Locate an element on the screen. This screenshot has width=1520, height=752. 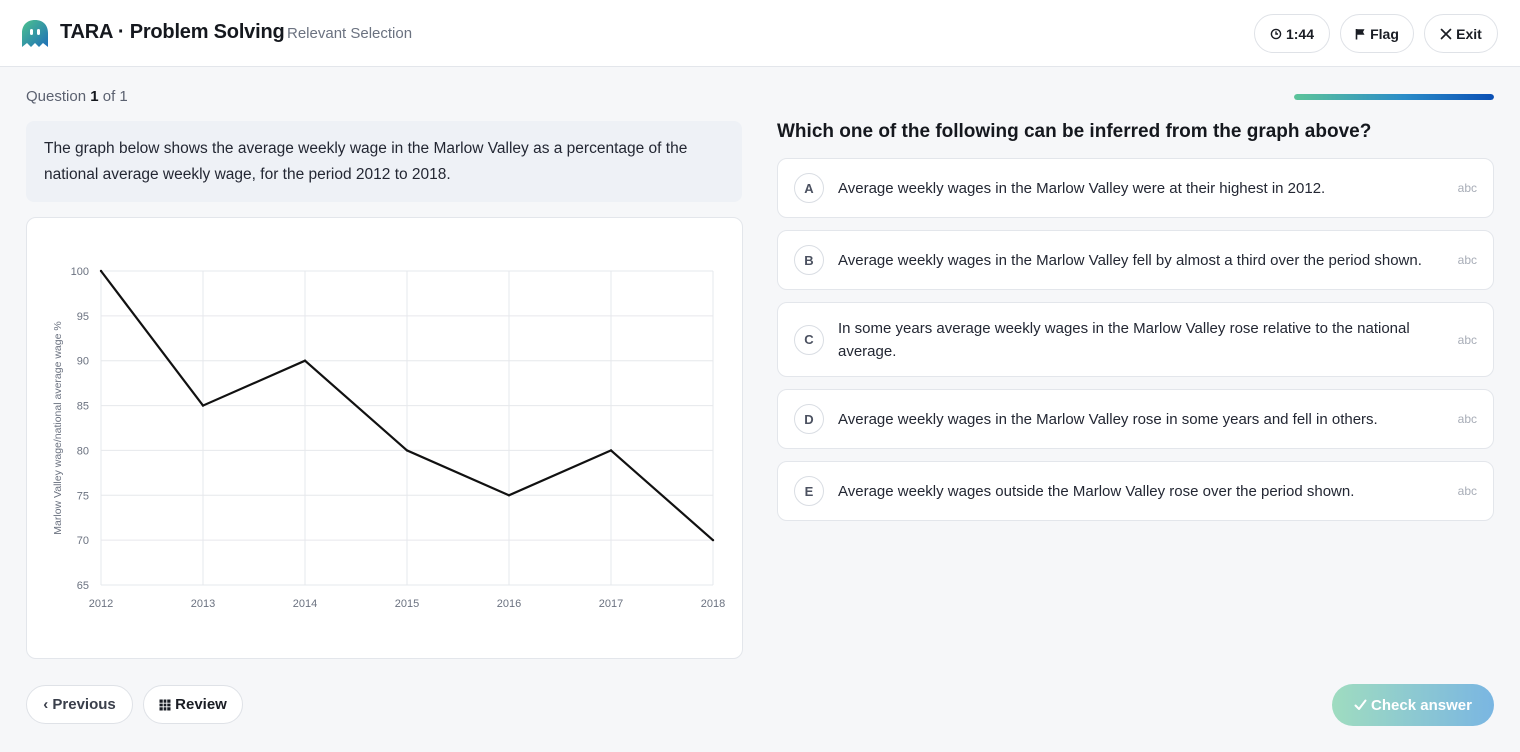
previous-button: ‹ Previous is located at coordinates (79, 704).